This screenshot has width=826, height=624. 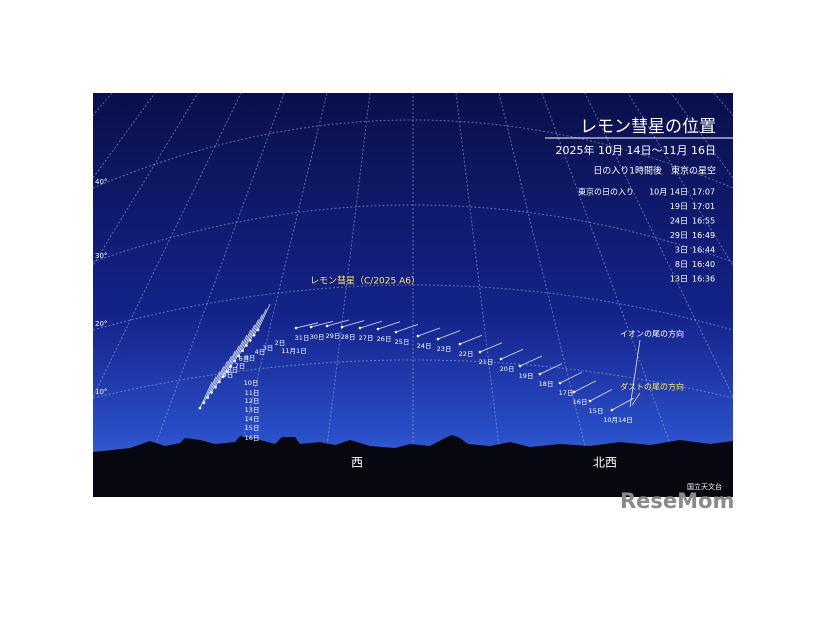 I want to click on altitude-label: 40°, so click(x=101, y=182).